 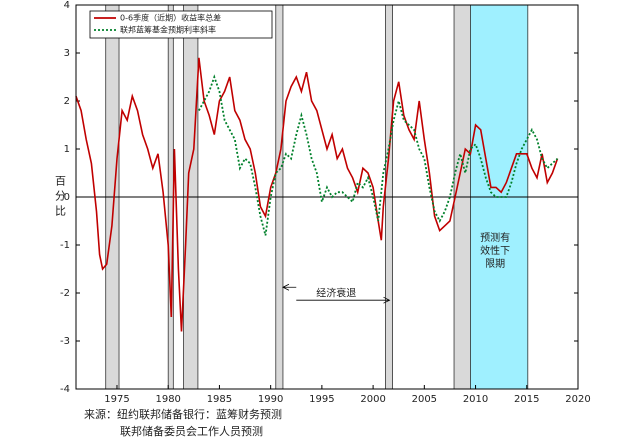 What do you see at coordinates (60, 197) in the screenshot?
I see `y-axis-label: 百分比` at bounding box center [60, 197].